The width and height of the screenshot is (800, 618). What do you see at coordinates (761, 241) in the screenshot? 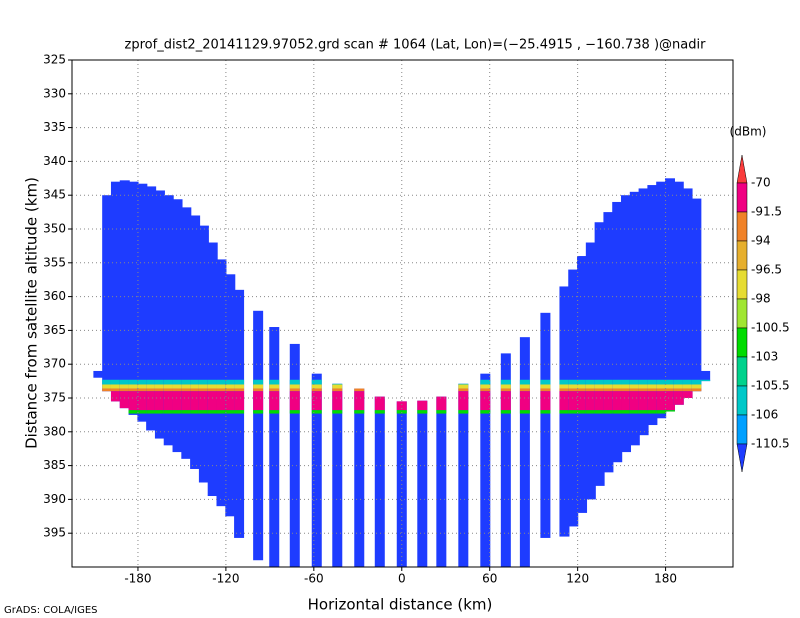
I see `colorbar-label: -94` at bounding box center [761, 241].